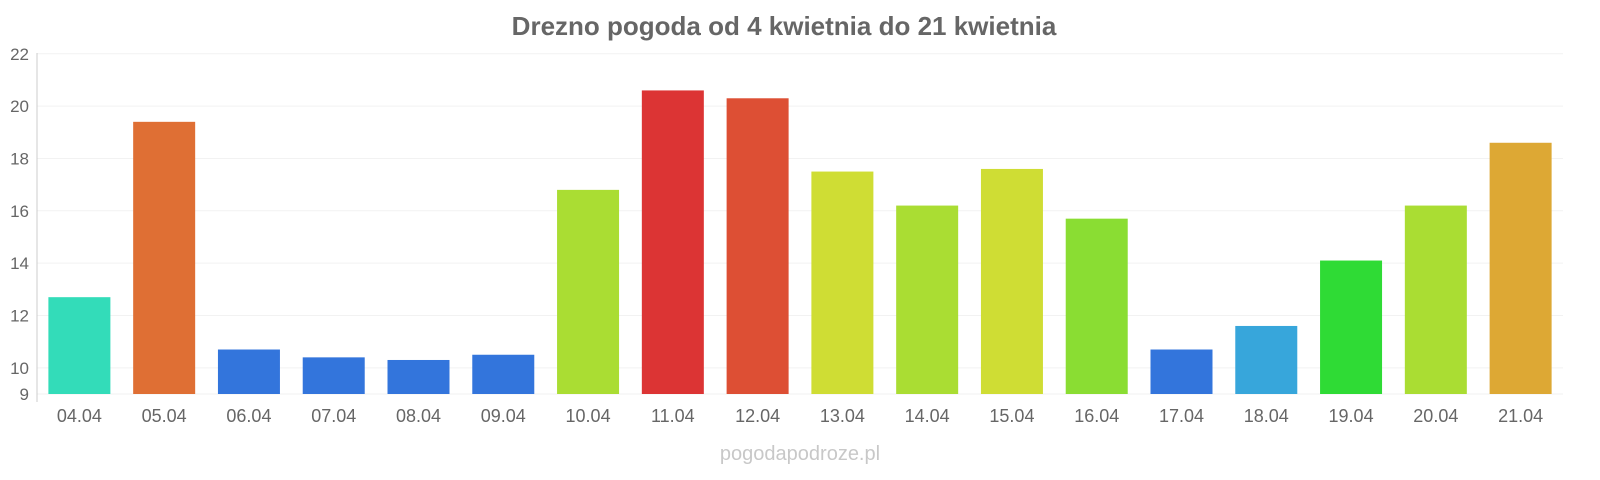  What do you see at coordinates (418, 416) in the screenshot?
I see `x-tick-label: 08.04` at bounding box center [418, 416].